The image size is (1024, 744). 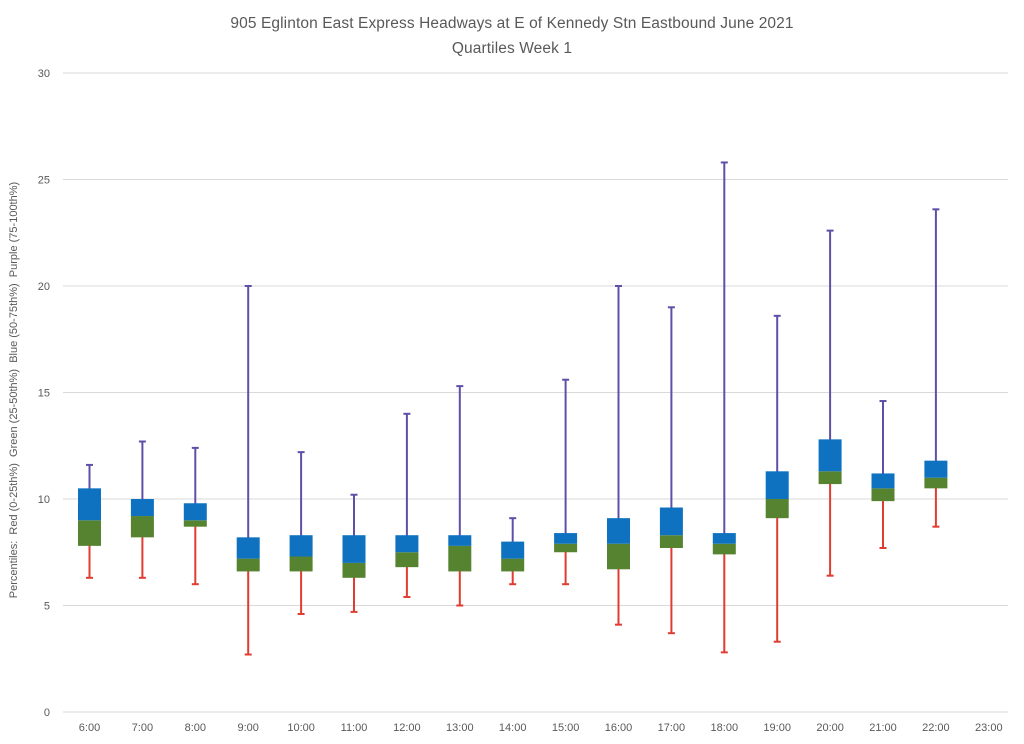 What do you see at coordinates (513, 565) in the screenshot?
I see `box-q1-median-14:00` at bounding box center [513, 565].